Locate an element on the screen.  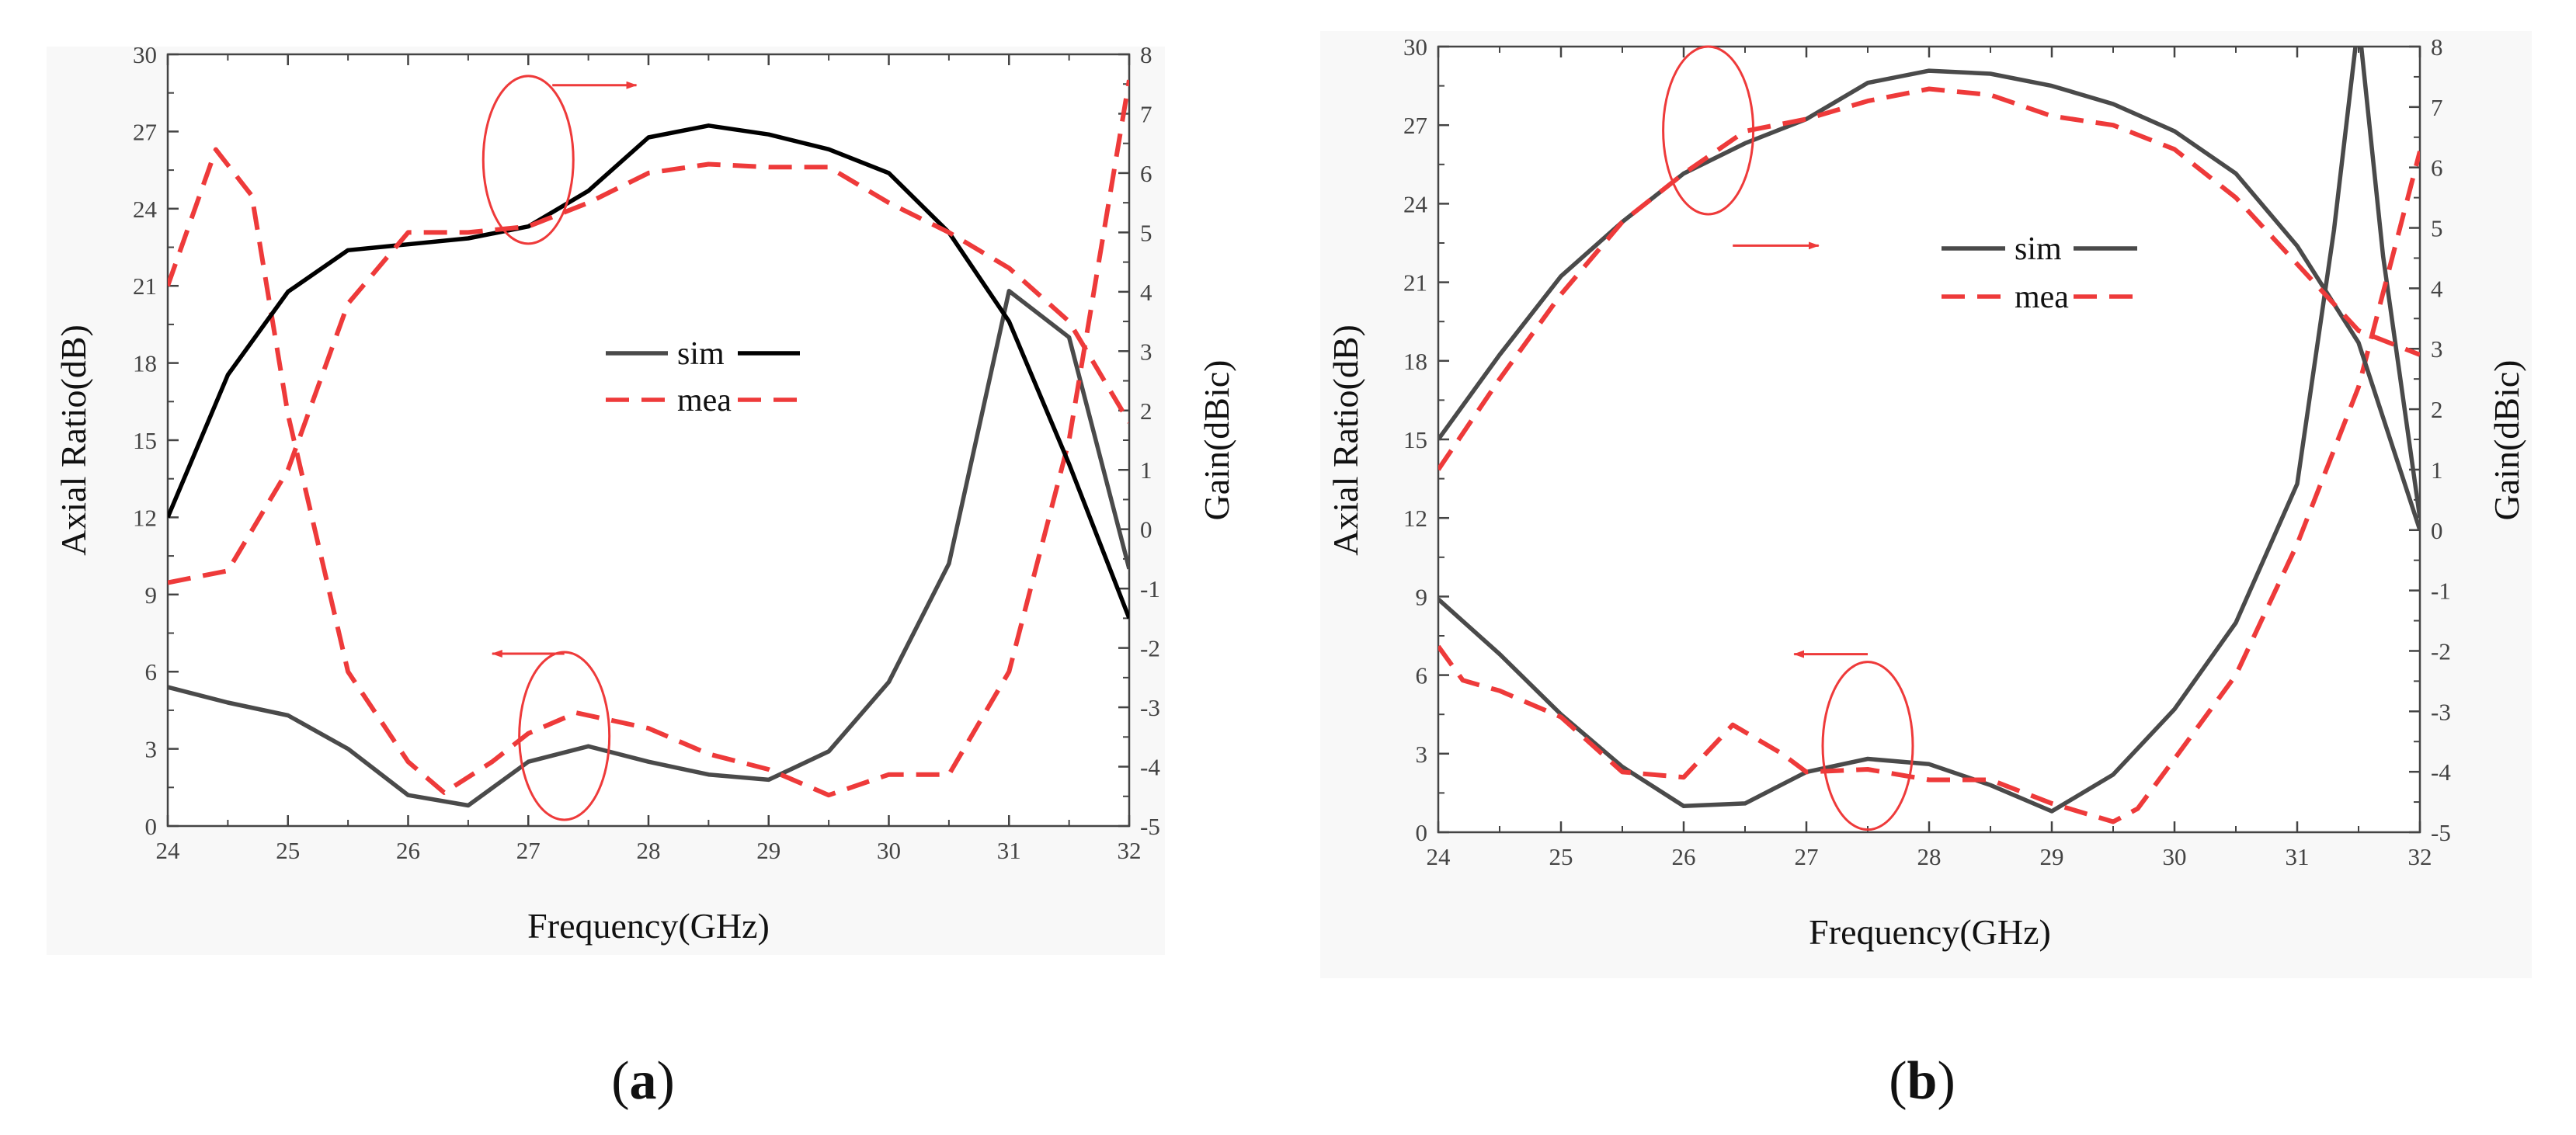
x-tick-label: 26 is located at coordinates (1684, 856).